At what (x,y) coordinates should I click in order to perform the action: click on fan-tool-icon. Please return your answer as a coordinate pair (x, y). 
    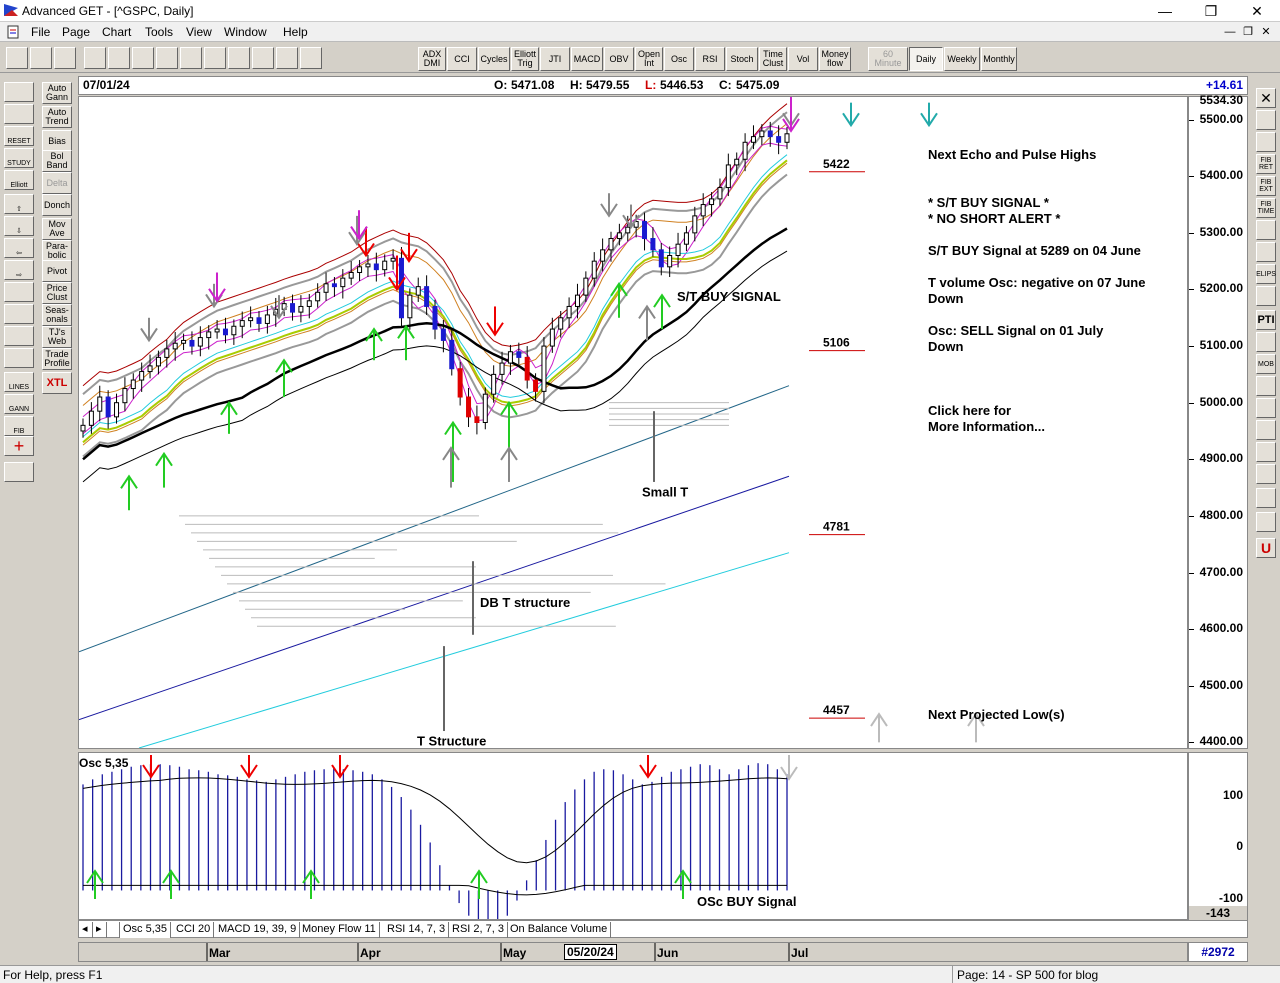
    Looking at the image, I should click on (1266, 252).